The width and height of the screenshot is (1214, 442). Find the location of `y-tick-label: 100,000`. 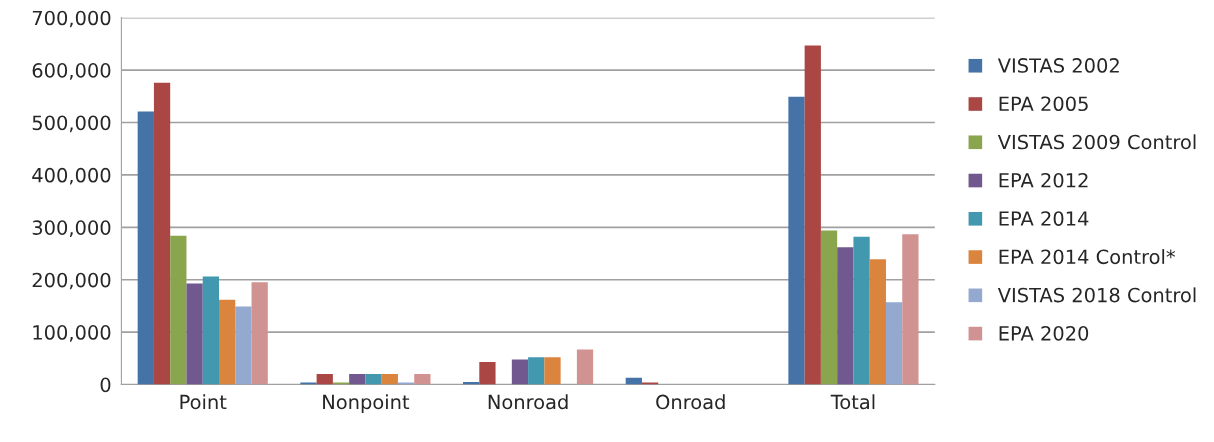

y-tick-label: 100,000 is located at coordinates (72, 333).